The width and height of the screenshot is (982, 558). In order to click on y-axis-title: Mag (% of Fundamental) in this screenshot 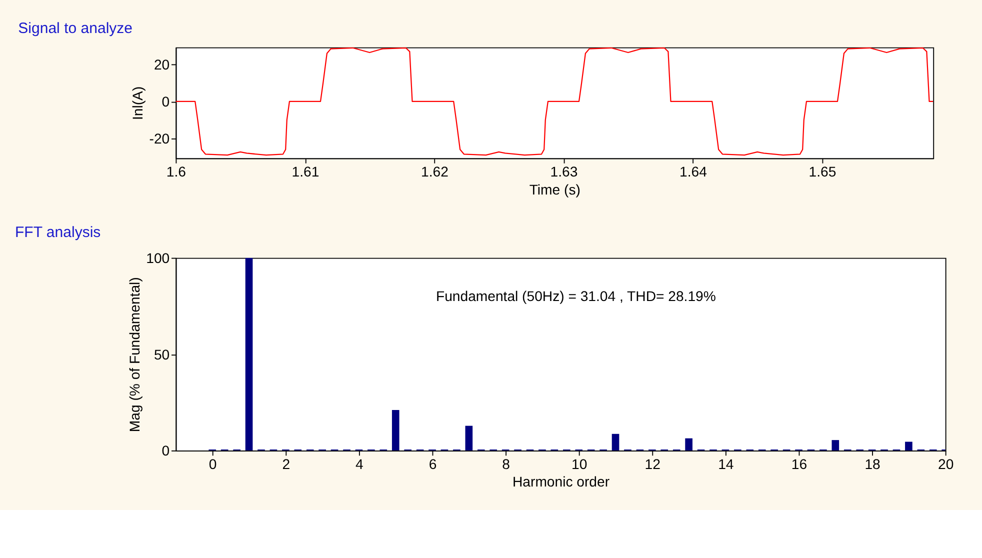, I will do `click(134, 354)`.